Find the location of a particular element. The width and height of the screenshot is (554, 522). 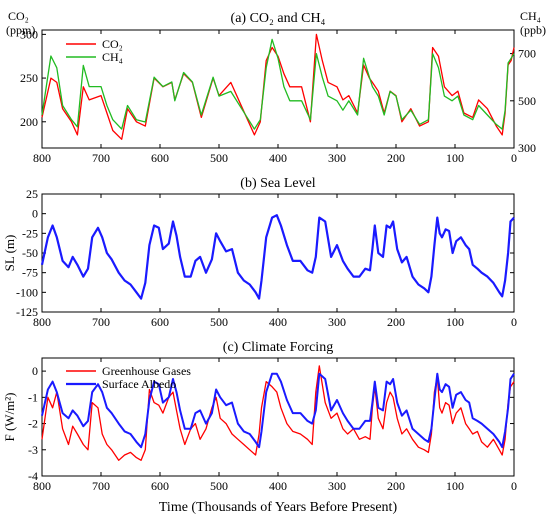

legend-label: CO₂ is located at coordinates (112, 44).